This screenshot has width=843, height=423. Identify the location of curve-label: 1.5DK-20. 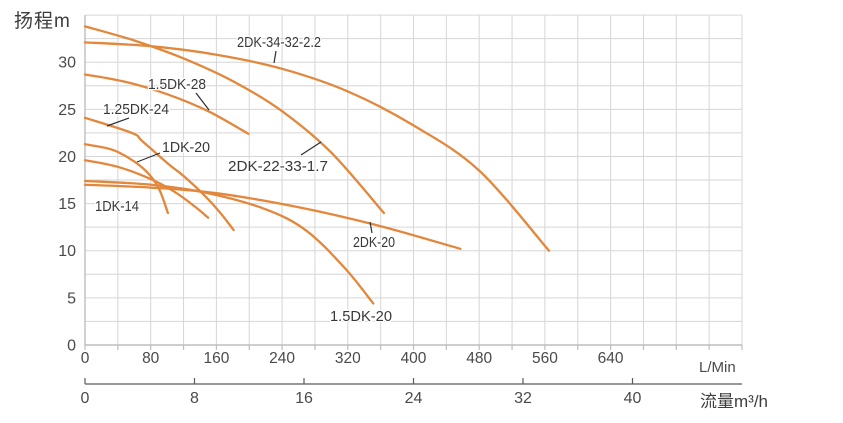
(361, 317).